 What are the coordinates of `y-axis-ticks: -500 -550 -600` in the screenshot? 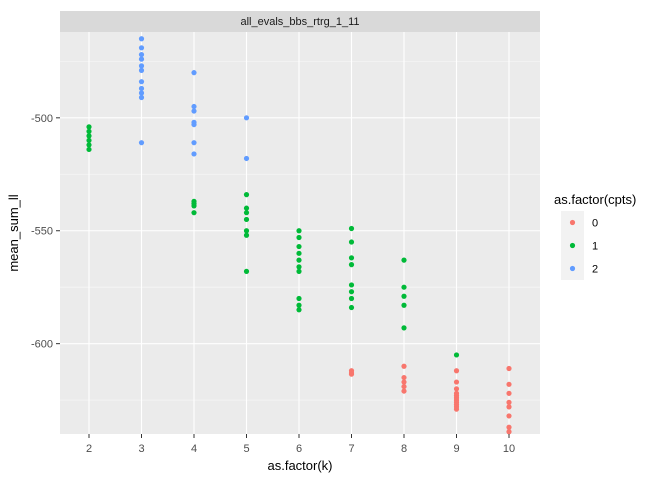 It's located at (45, 232).